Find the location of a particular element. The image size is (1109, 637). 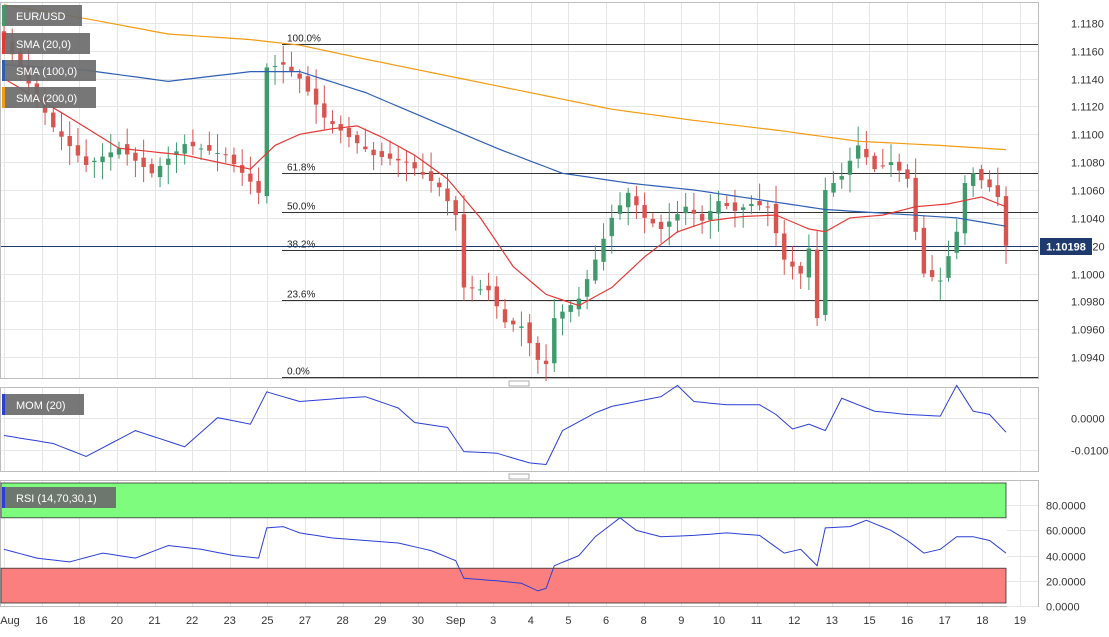

legend-symbol: EUR/USD is located at coordinates (42, 15).